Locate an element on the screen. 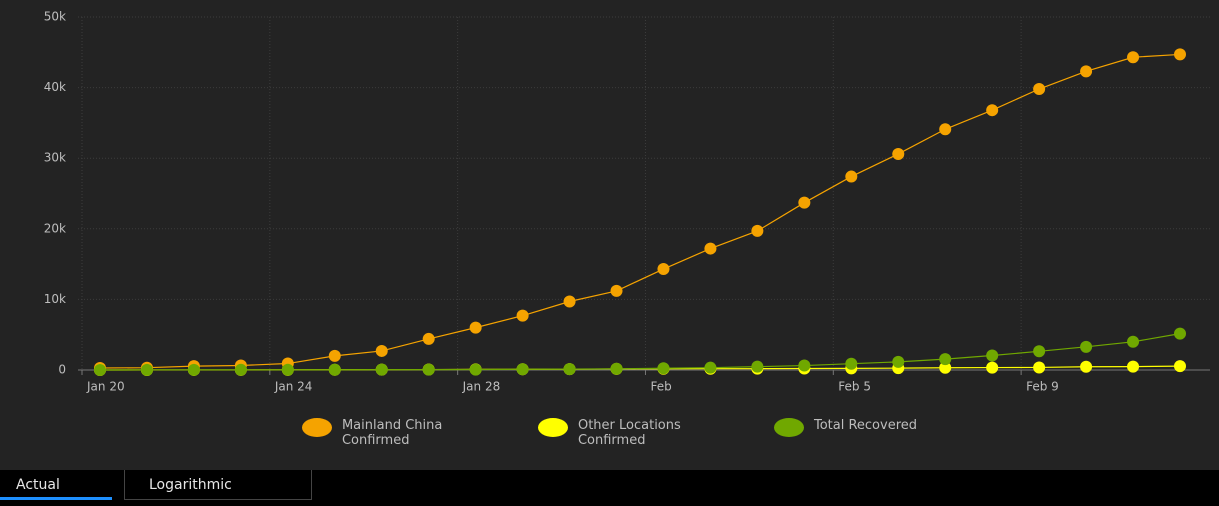  y-tick-label: 50k is located at coordinates (55, 17).